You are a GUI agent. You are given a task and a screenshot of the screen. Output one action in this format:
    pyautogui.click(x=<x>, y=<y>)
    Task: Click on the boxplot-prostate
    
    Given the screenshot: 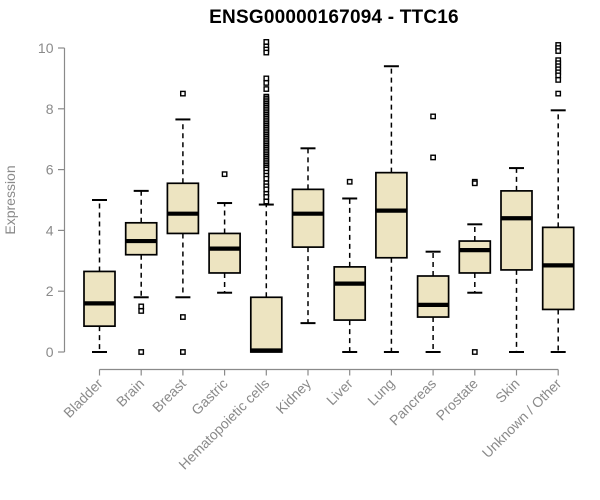 What is the action you would take?
    pyautogui.click(x=475, y=266)
    